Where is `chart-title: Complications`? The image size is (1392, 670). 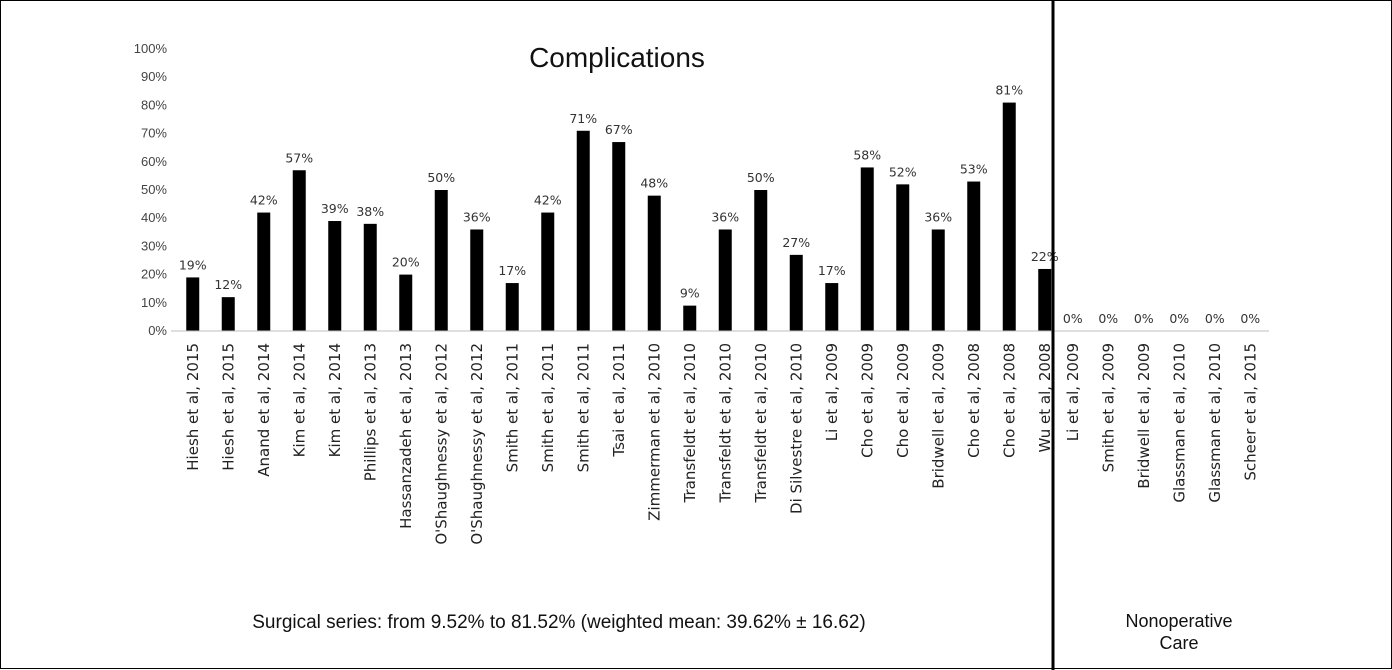 chart-title: Complications is located at coordinates (617, 57).